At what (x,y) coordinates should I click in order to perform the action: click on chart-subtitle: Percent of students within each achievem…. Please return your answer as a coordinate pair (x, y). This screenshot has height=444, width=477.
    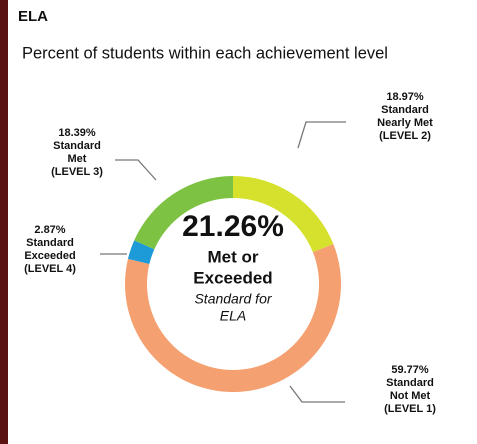
    Looking at the image, I should click on (205, 53).